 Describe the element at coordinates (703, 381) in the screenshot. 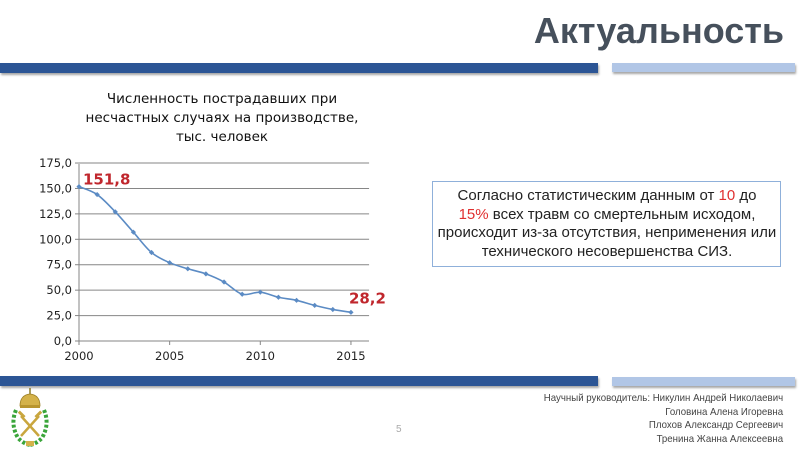

I see `footer-bar-light` at that location.